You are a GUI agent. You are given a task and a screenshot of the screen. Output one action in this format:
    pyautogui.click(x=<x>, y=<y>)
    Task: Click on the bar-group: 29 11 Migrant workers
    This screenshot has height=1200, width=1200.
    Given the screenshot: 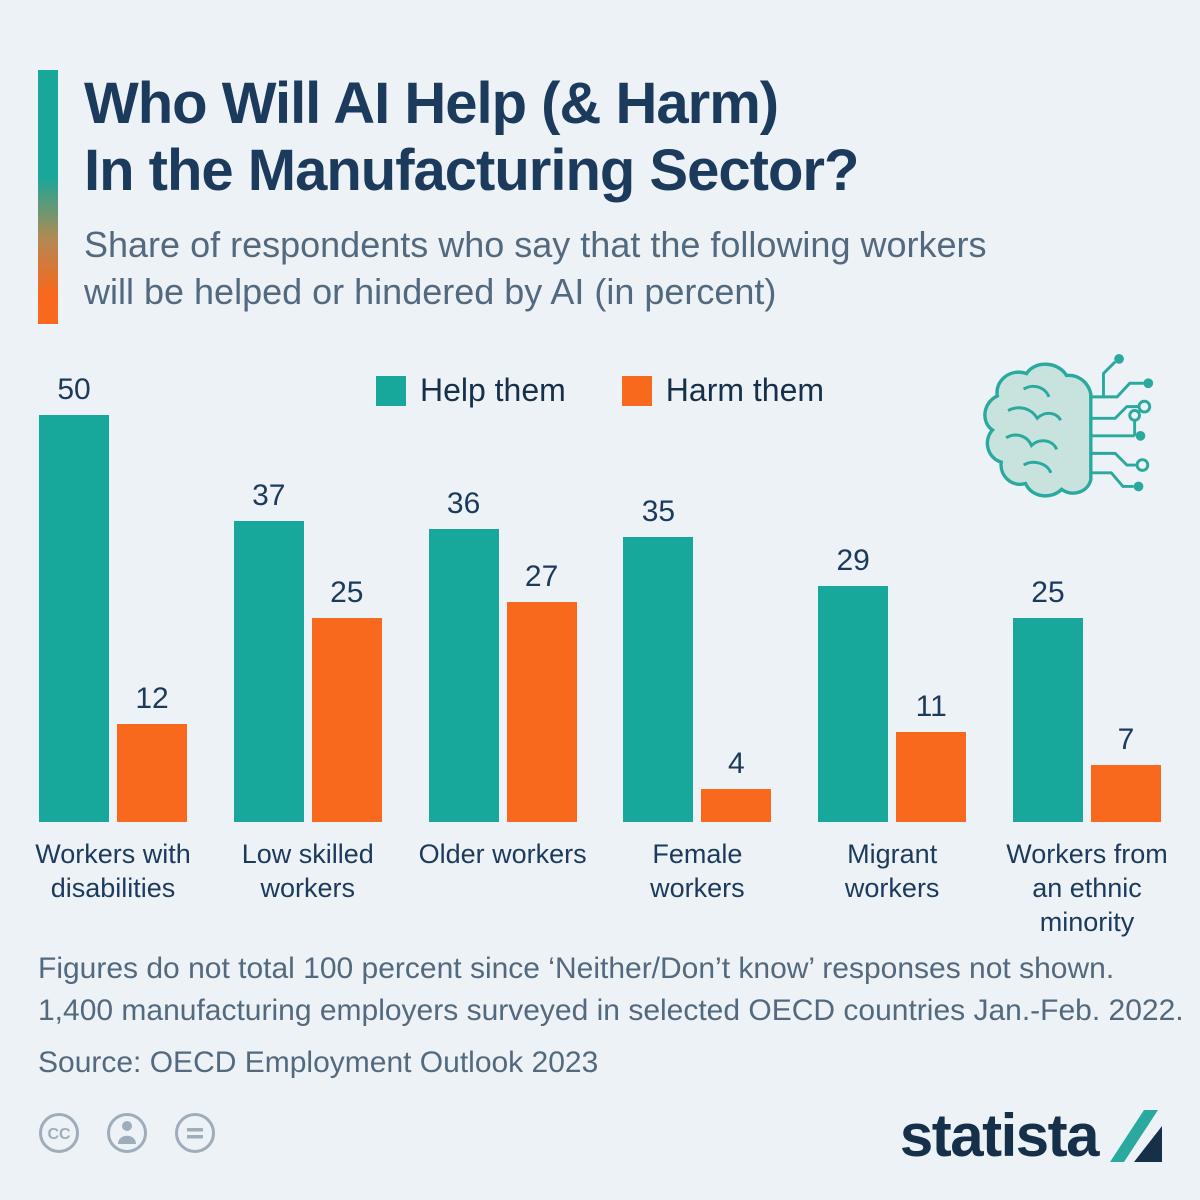 What is the action you would take?
    pyautogui.click(x=892, y=639)
    